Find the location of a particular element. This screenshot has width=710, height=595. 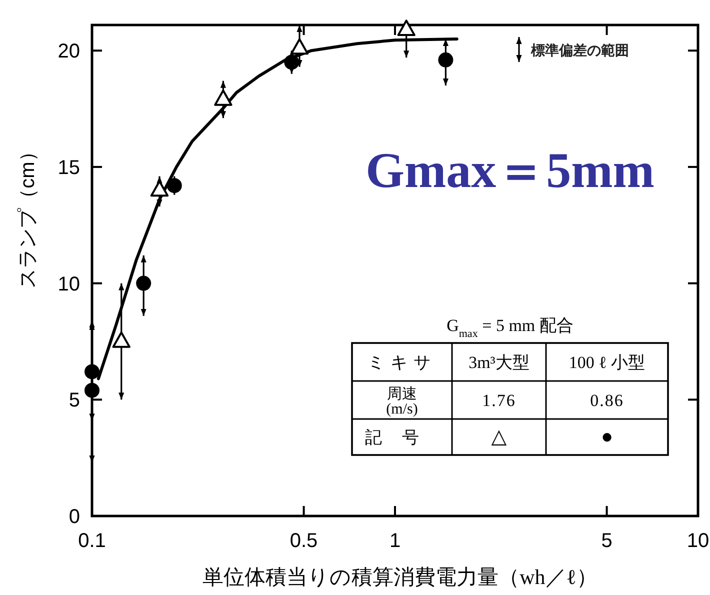

annotation: 記号 is located at coordinates (402, 437).